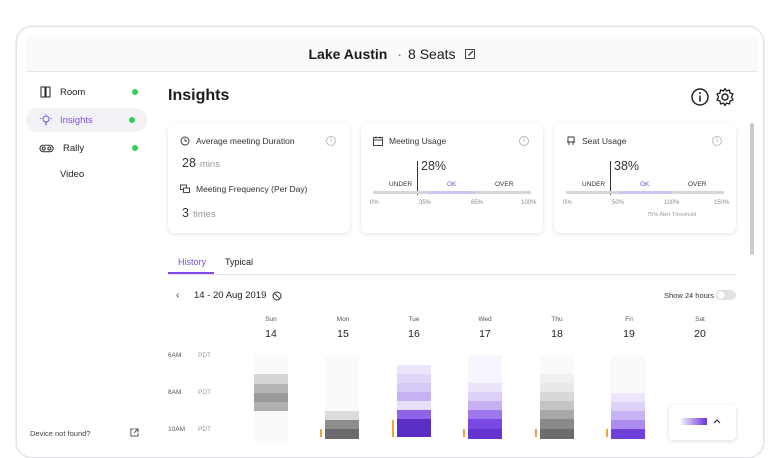 This screenshot has width=776, height=458. What do you see at coordinates (401, 184) in the screenshot?
I see `gauge-under-label: UNDER` at bounding box center [401, 184].